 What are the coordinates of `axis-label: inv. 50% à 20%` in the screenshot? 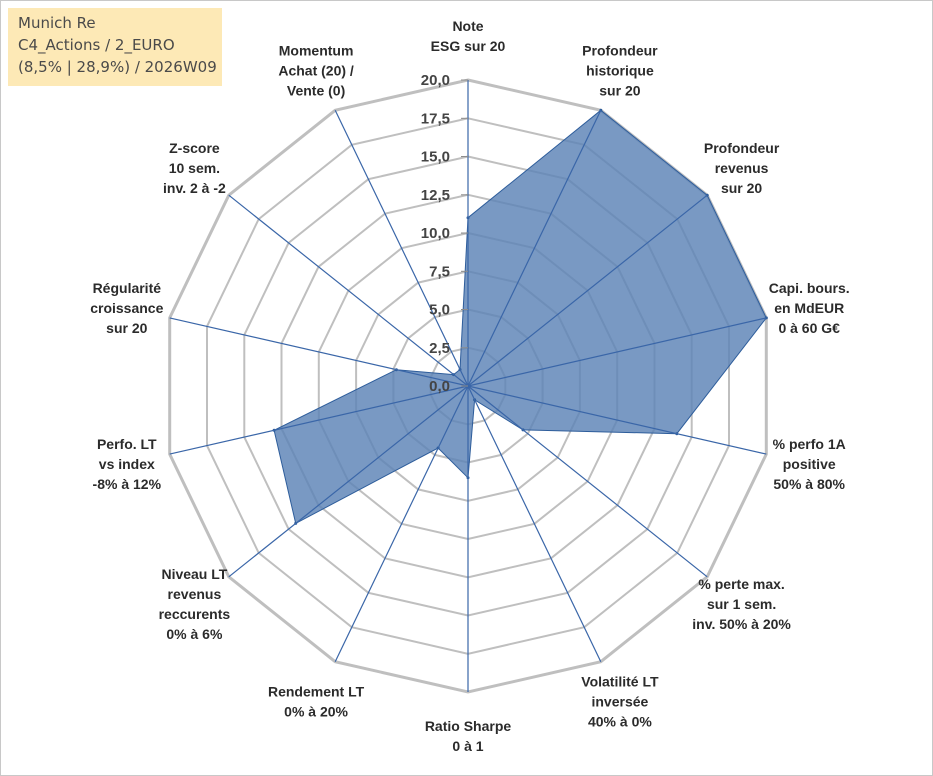 It's located at (741, 624).